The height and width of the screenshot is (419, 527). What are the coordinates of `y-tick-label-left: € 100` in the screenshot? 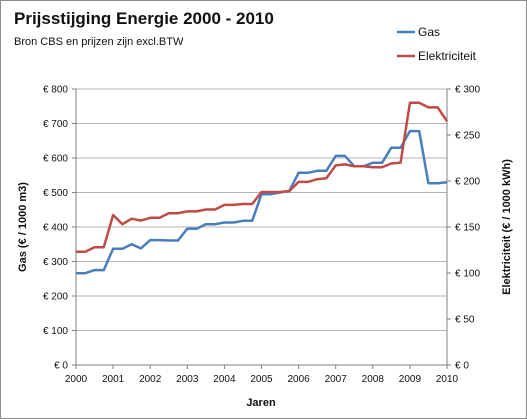 It's located at (55, 331).